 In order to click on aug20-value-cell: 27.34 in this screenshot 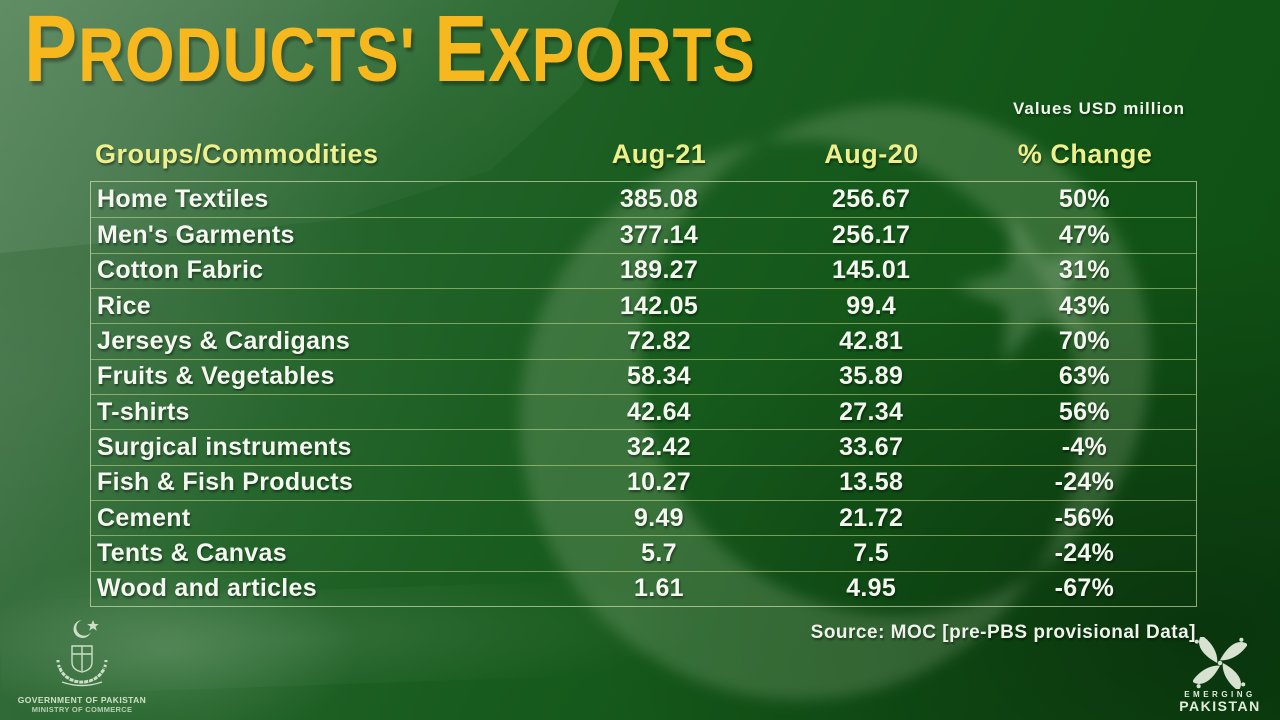, I will do `click(871, 411)`.